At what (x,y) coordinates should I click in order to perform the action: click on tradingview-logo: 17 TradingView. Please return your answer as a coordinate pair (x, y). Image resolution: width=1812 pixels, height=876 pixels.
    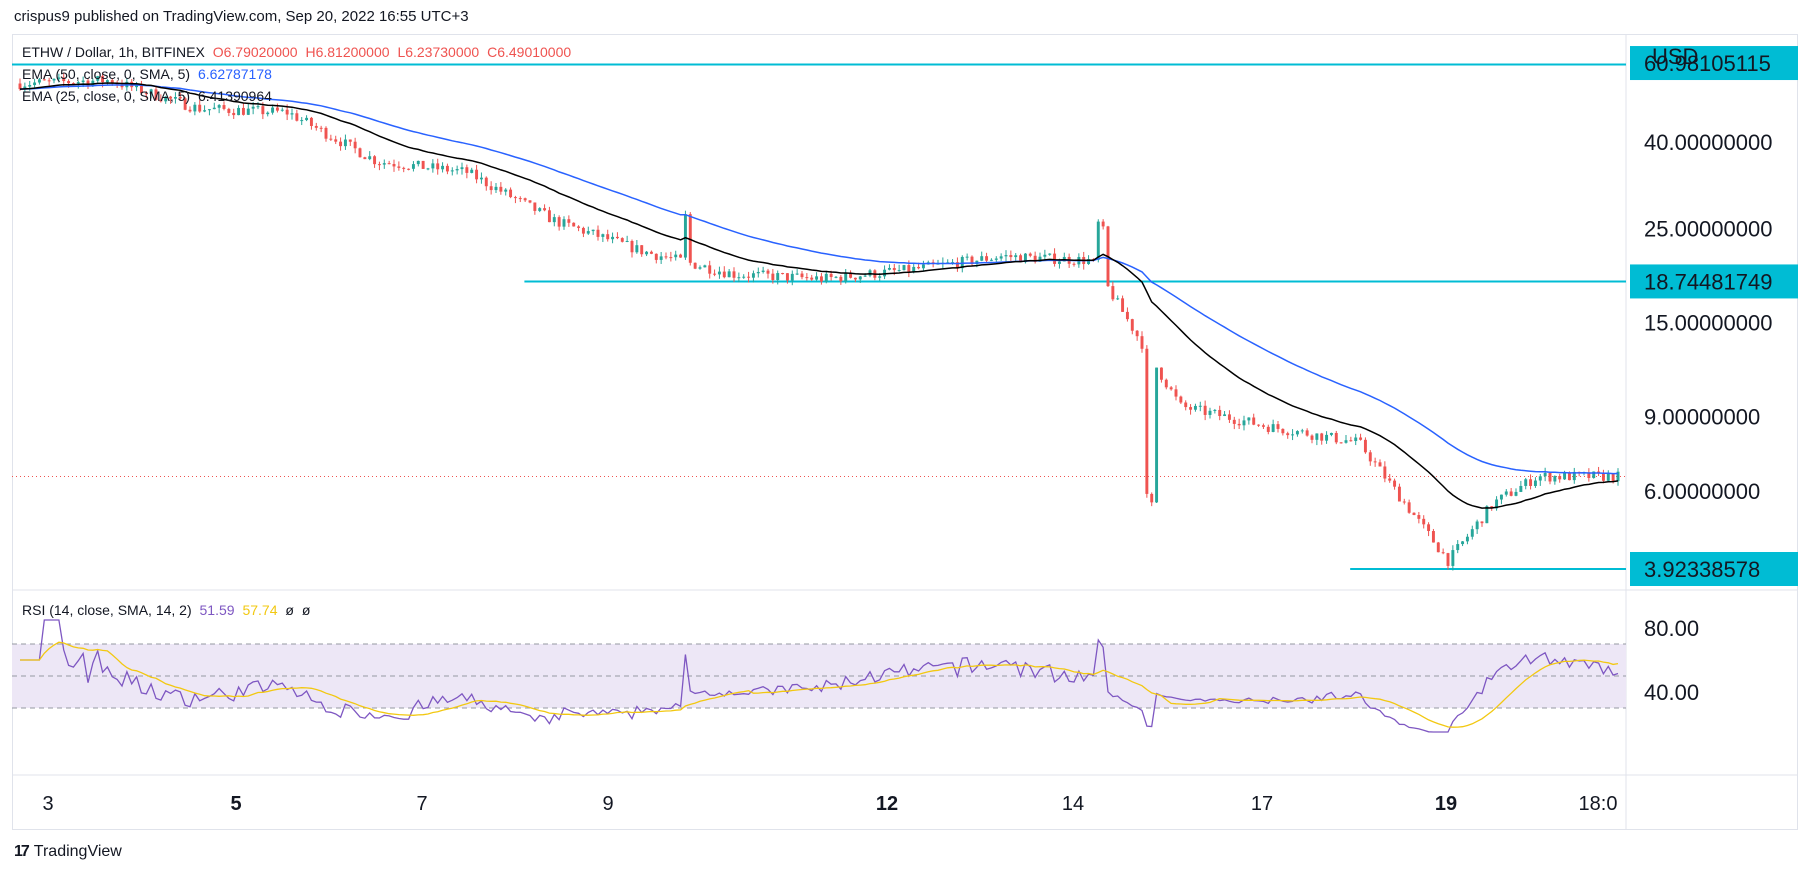
    Looking at the image, I should click on (68, 852).